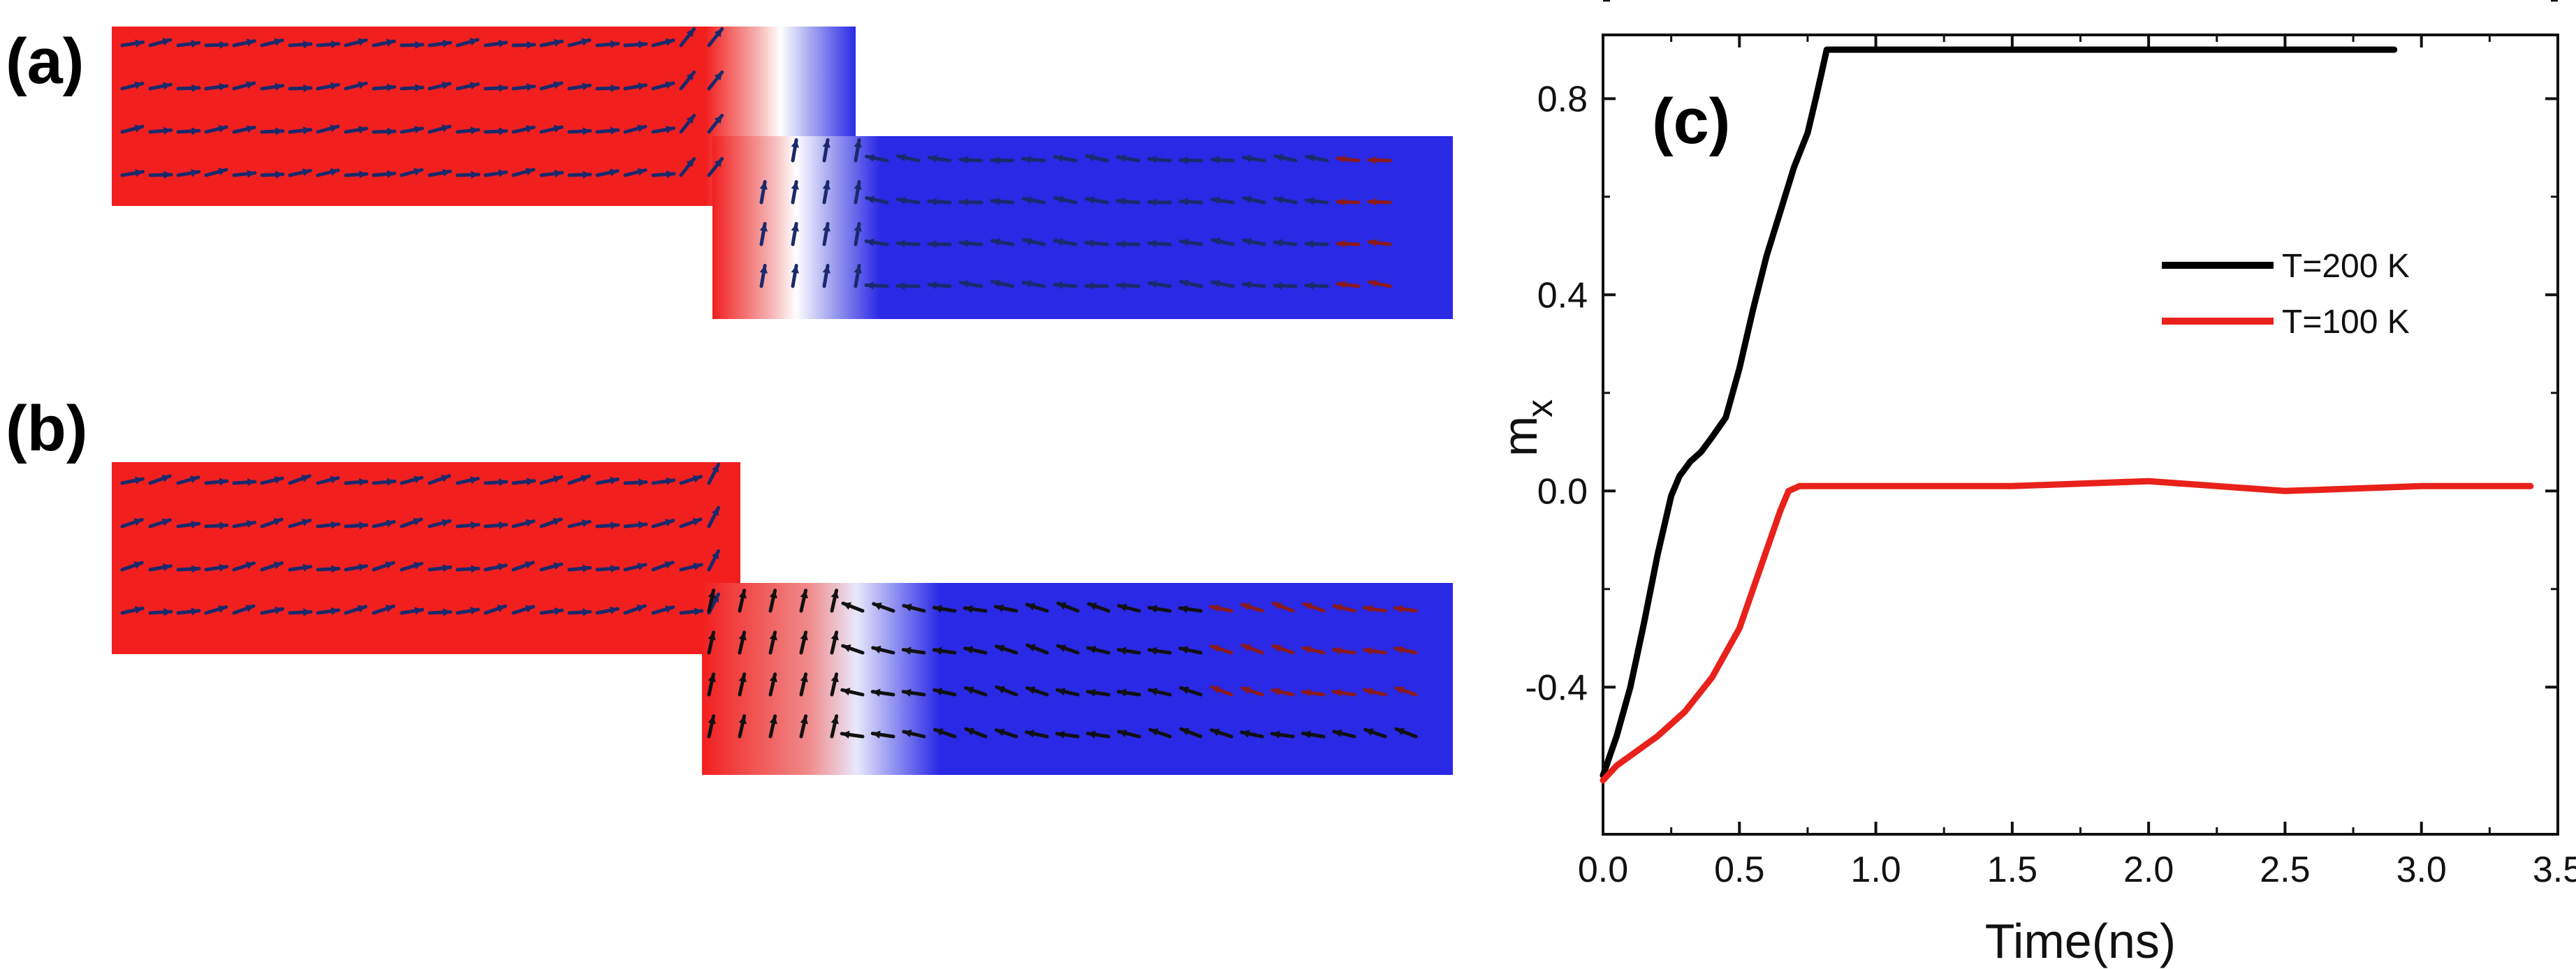  What do you see at coordinates (1145, 227) in the screenshot?
I see `panel-a-blue-domain` at bounding box center [1145, 227].